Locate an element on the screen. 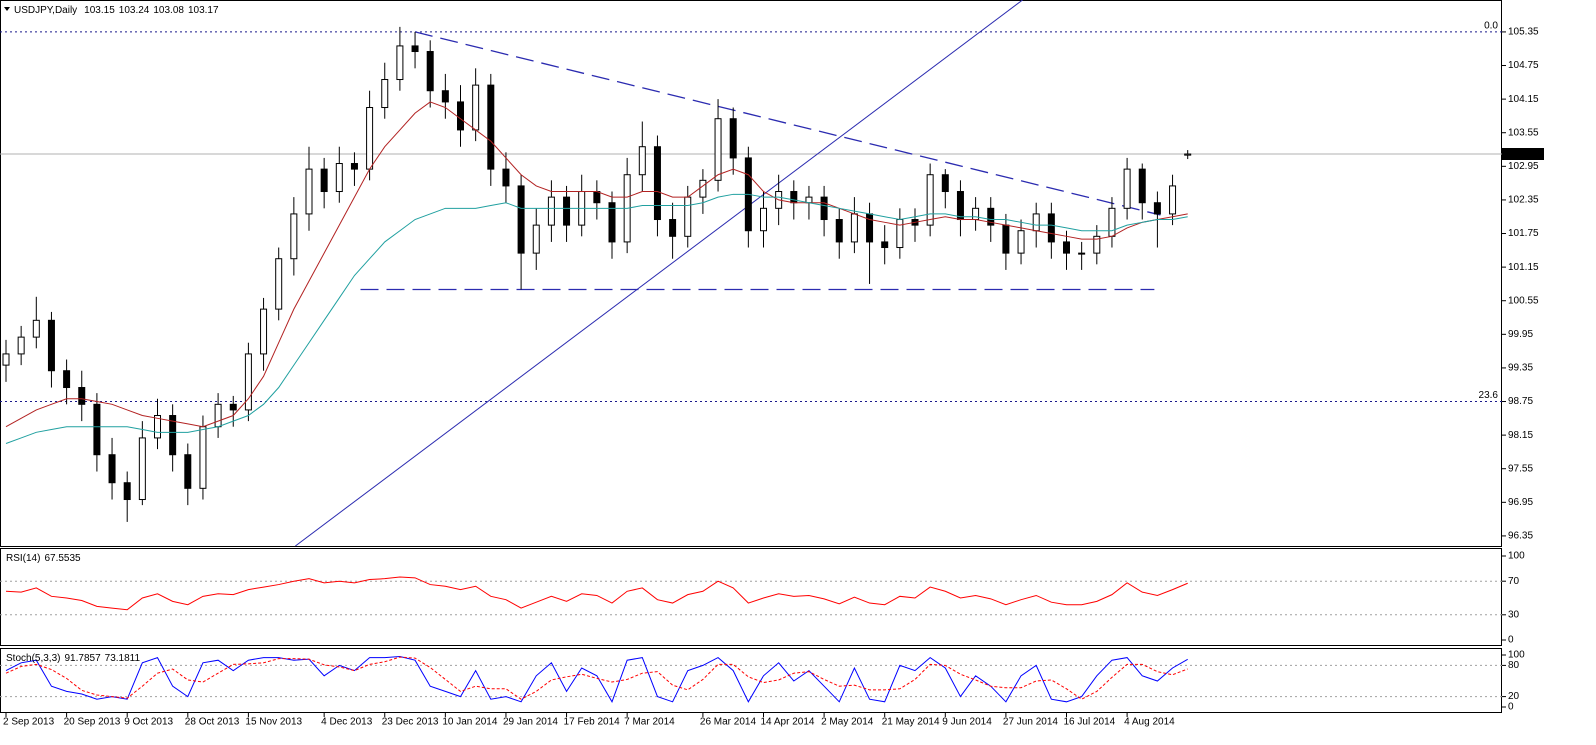 This screenshot has height=745, width=1596. rsi-value: 67.5535 is located at coordinates (62, 558).